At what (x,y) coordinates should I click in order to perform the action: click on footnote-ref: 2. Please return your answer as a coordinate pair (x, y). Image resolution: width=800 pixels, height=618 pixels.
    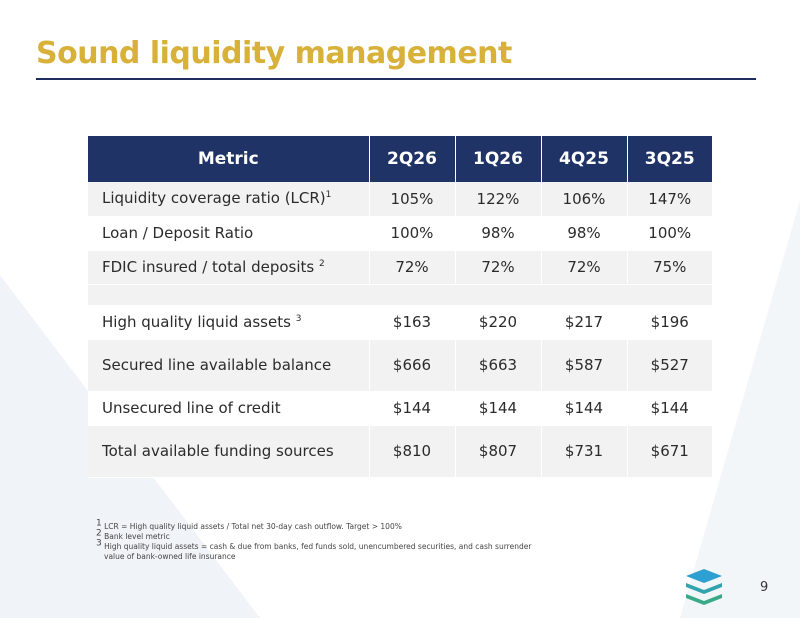
    Looking at the image, I should click on (322, 263).